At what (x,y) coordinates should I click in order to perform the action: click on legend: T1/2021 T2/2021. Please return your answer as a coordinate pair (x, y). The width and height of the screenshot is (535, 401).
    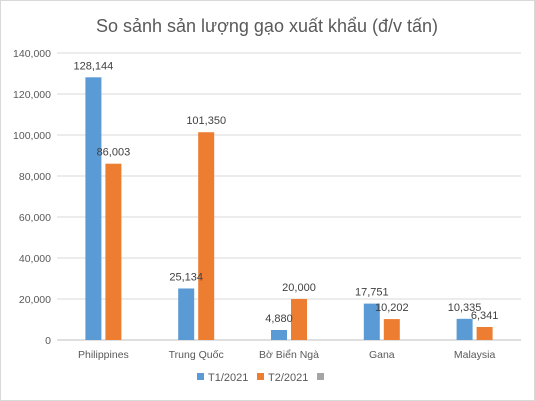
    Looking at the image, I should click on (260, 378).